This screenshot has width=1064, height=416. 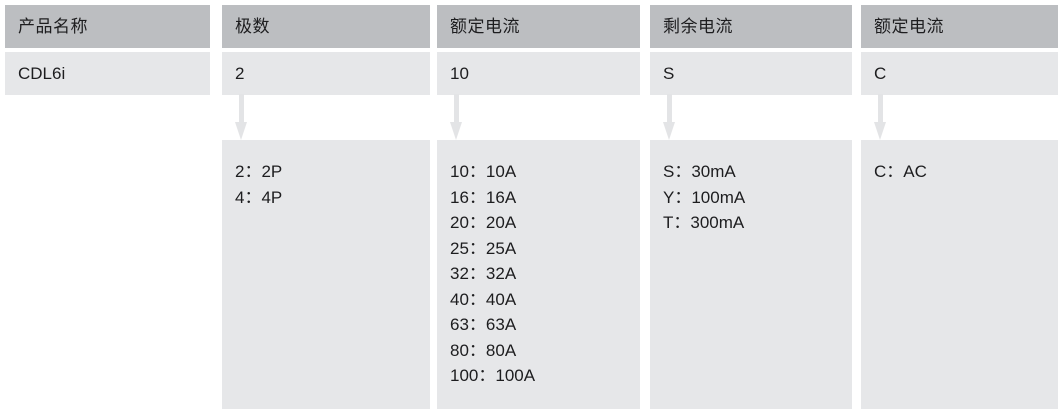 I want to click on option-item: 80：80A, so click(x=483, y=350).